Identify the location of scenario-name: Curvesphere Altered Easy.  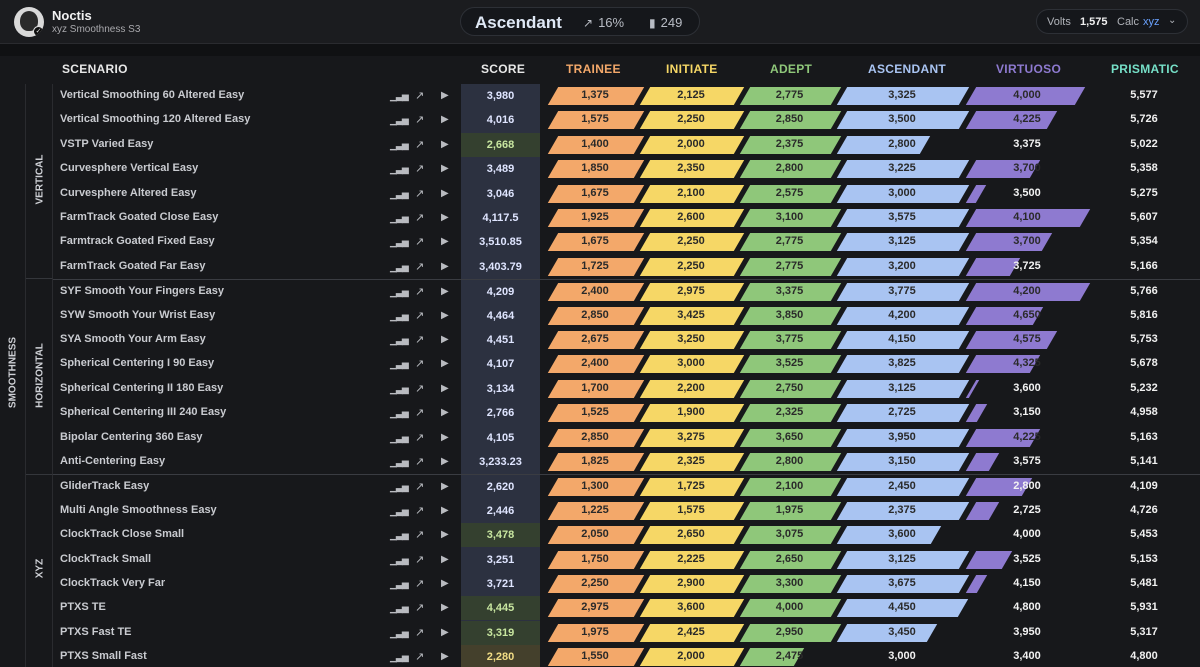
(128, 192).